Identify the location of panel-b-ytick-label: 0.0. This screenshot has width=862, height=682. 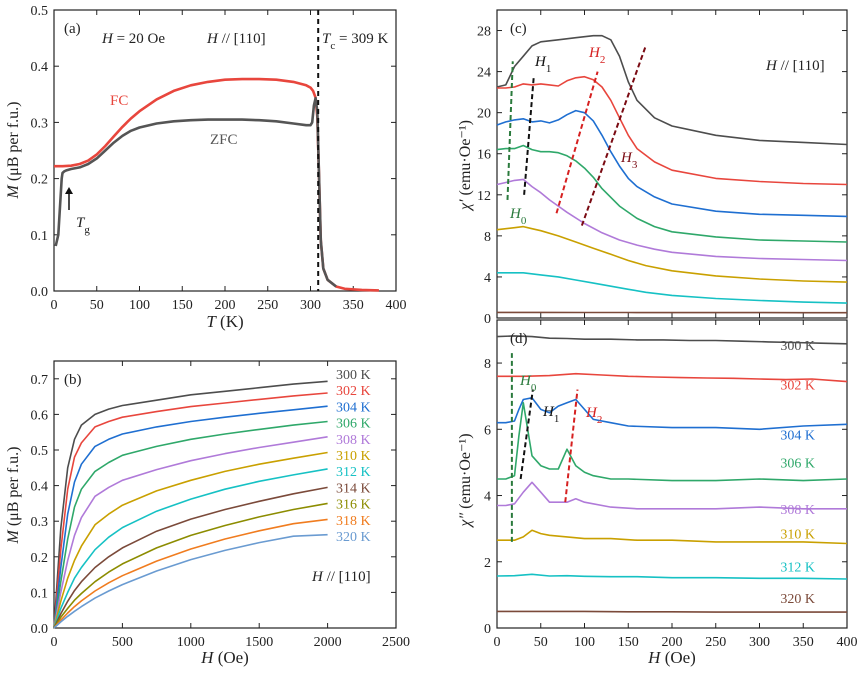
(40, 629).